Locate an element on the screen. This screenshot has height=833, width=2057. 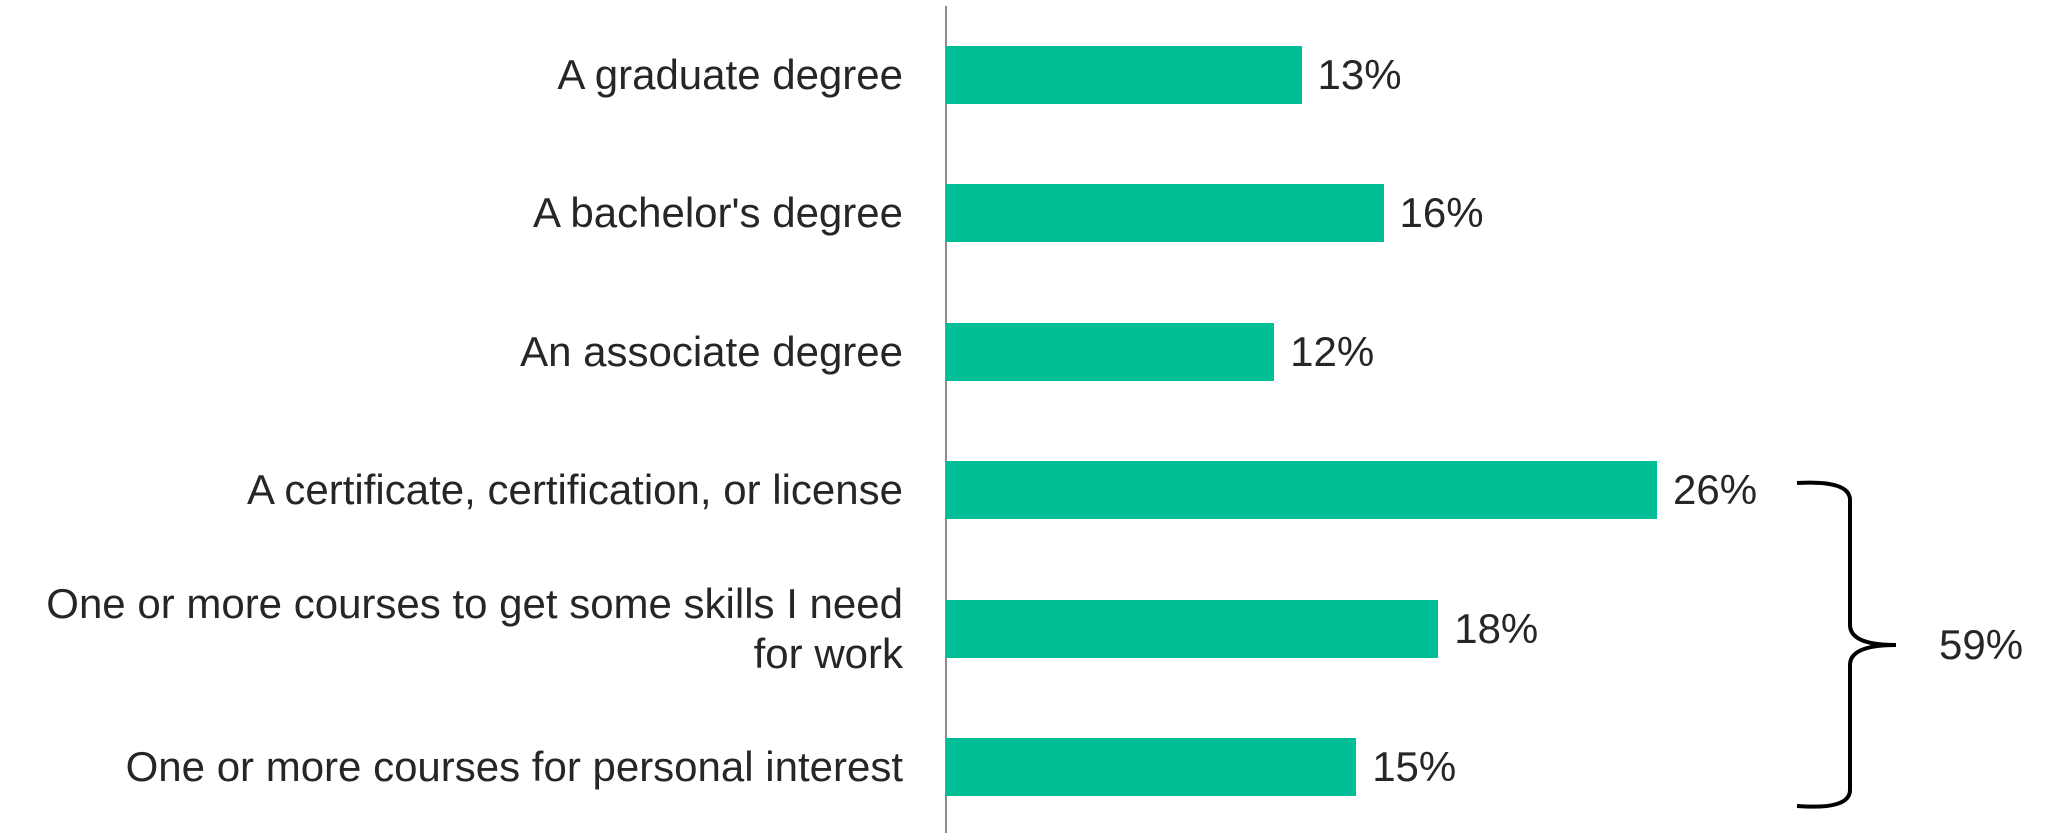
bracket-path is located at coordinates (1846, 644).